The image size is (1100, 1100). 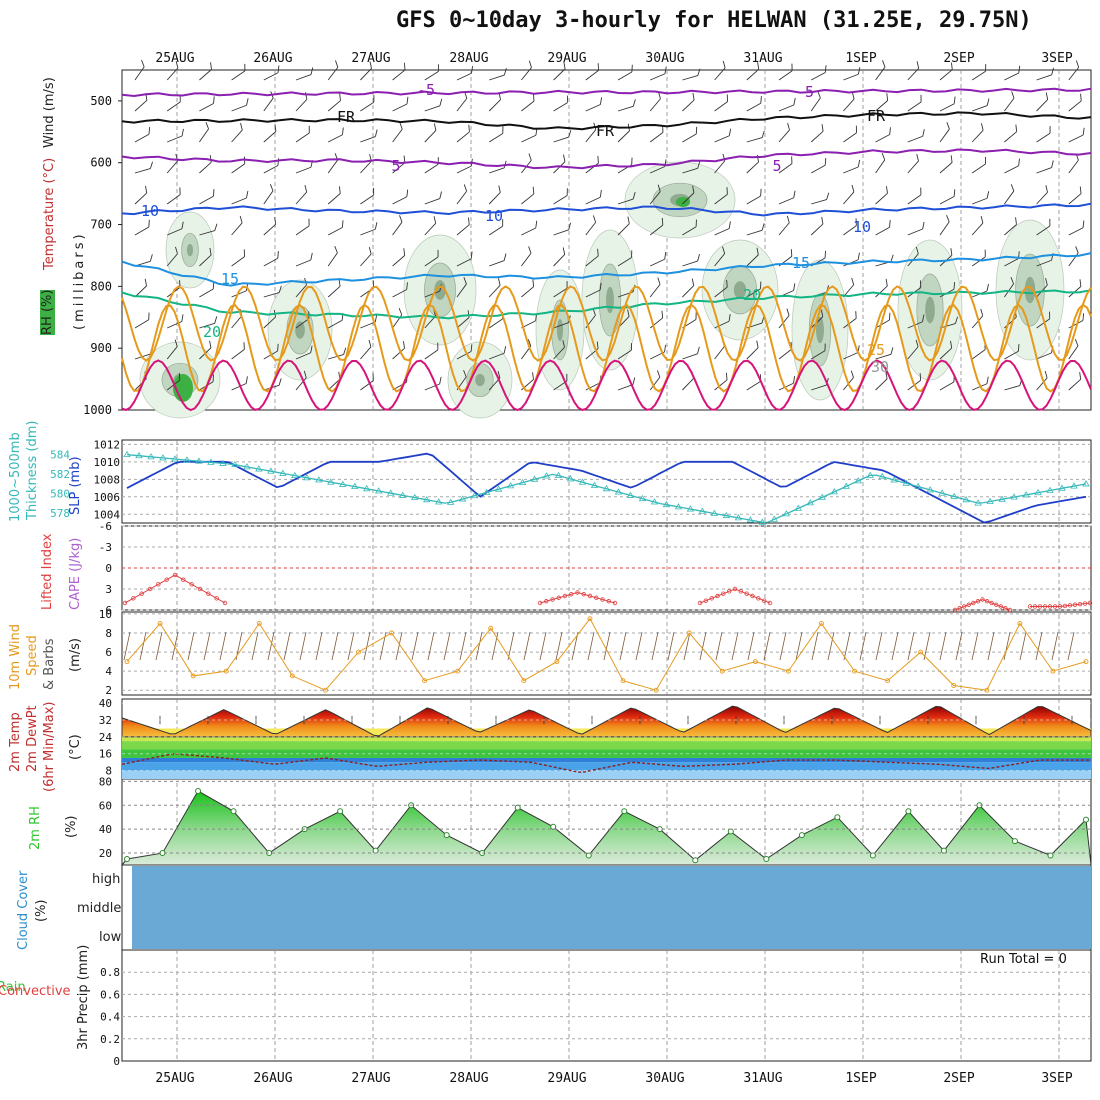 What do you see at coordinates (71, 827) in the screenshot?
I see `rh2-unit: (%)` at bounding box center [71, 827].